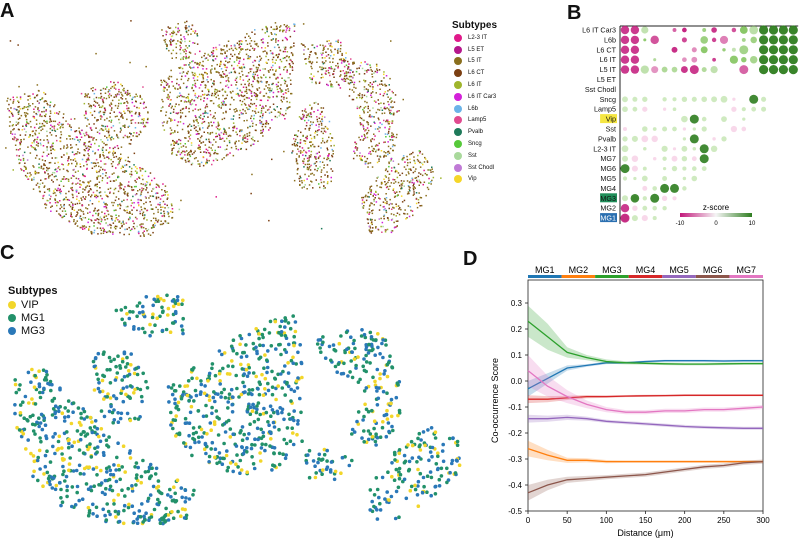 The width and height of the screenshot is (800, 541). What do you see at coordinates (476, 132) in the screenshot?
I see `legend-a-label: Pvalb` at bounding box center [476, 132].